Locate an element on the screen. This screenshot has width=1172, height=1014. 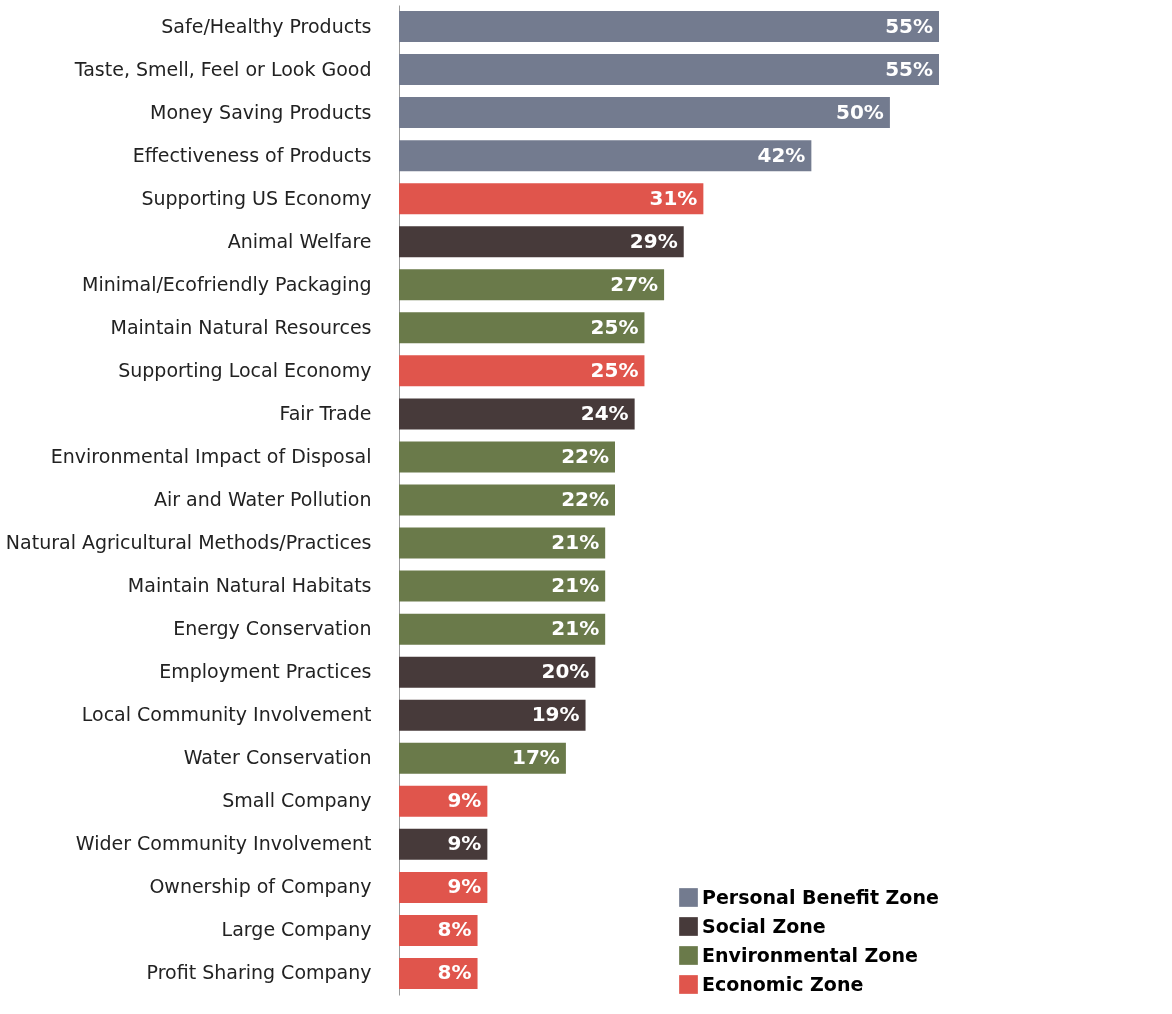
data-label: 42% is located at coordinates (781, 154).